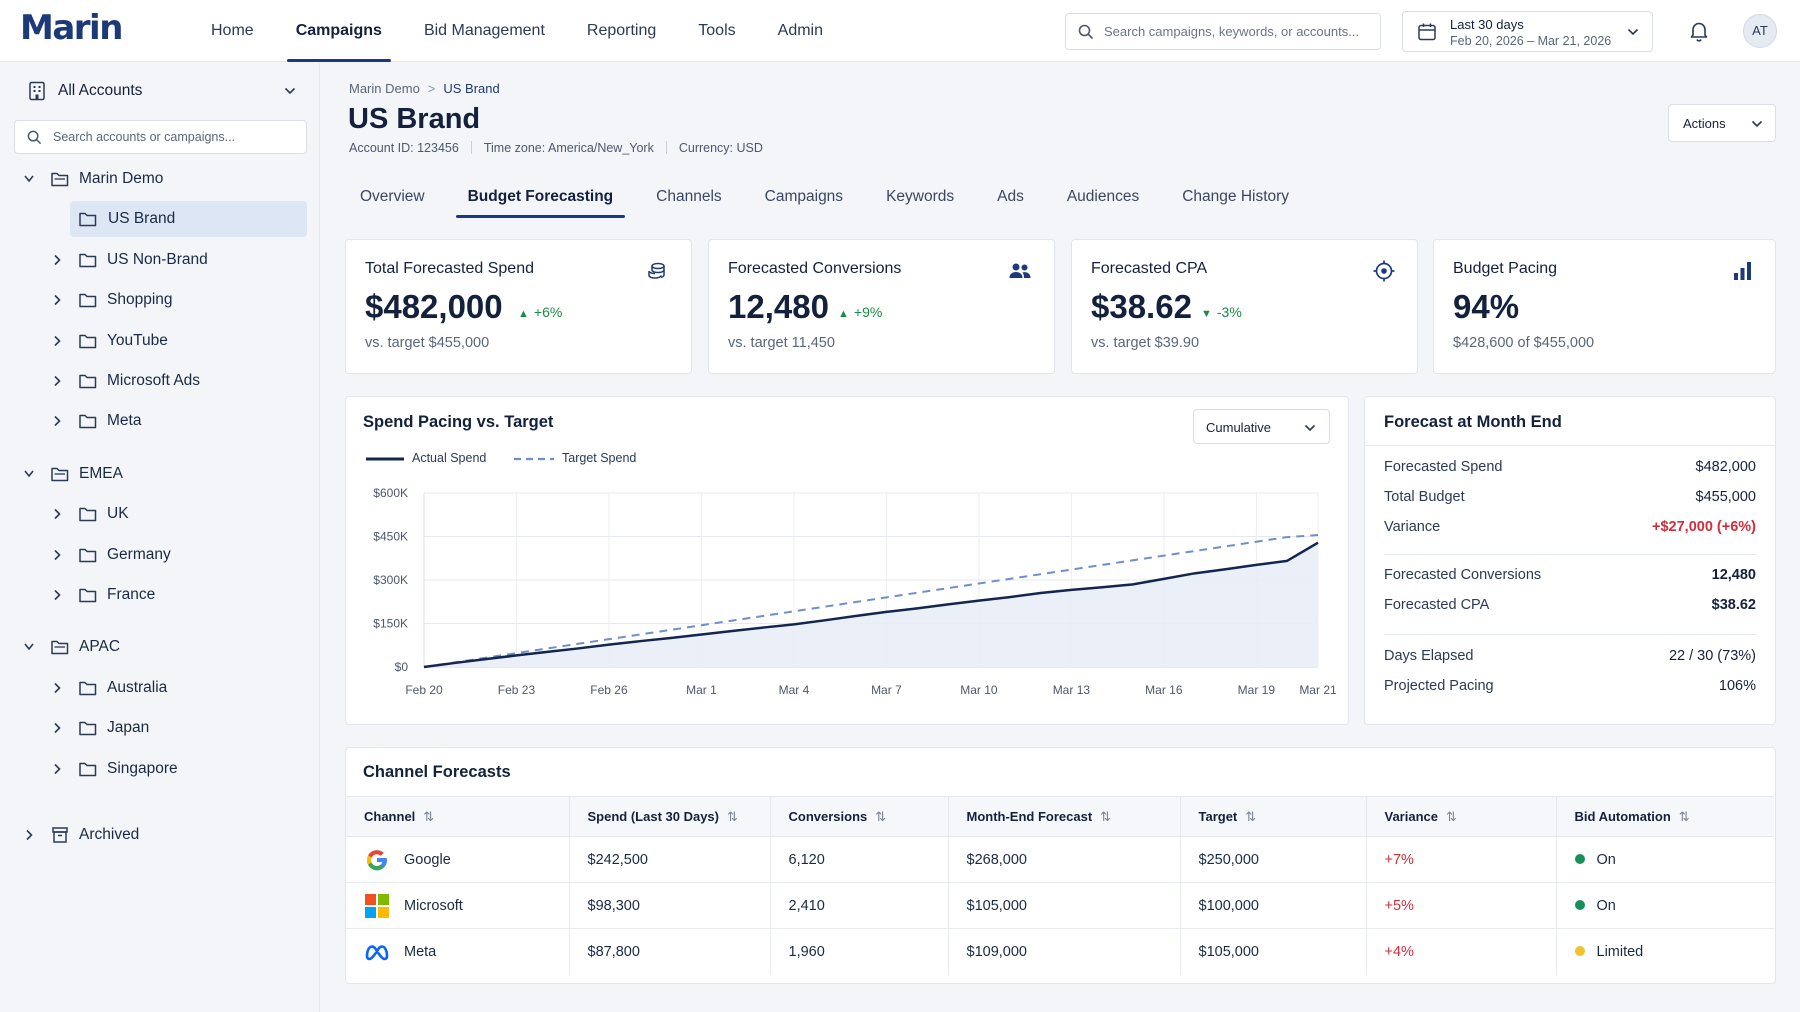 This screenshot has width=1800, height=1012. I want to click on marin-logo: Marin, so click(71, 28).